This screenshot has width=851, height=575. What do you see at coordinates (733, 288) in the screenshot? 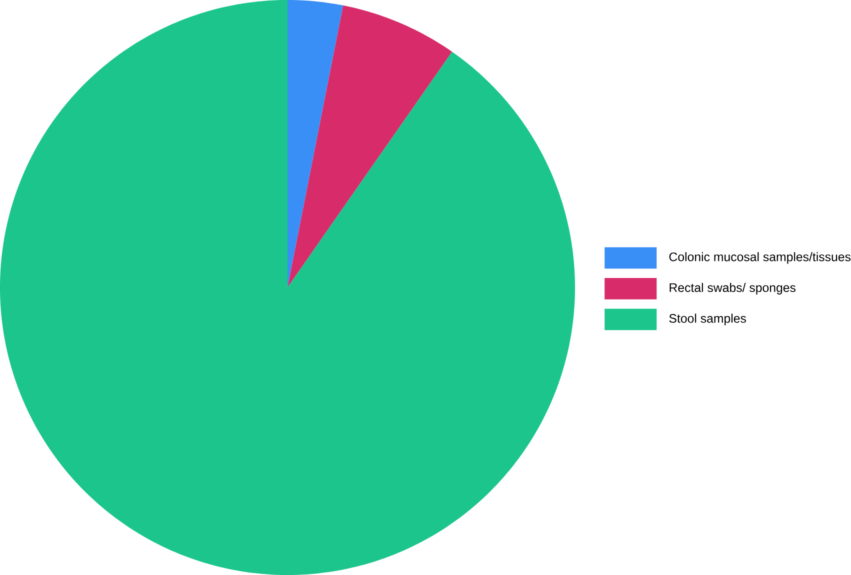
I see `legend-label: Rectal swabs/ sponges` at bounding box center [733, 288].